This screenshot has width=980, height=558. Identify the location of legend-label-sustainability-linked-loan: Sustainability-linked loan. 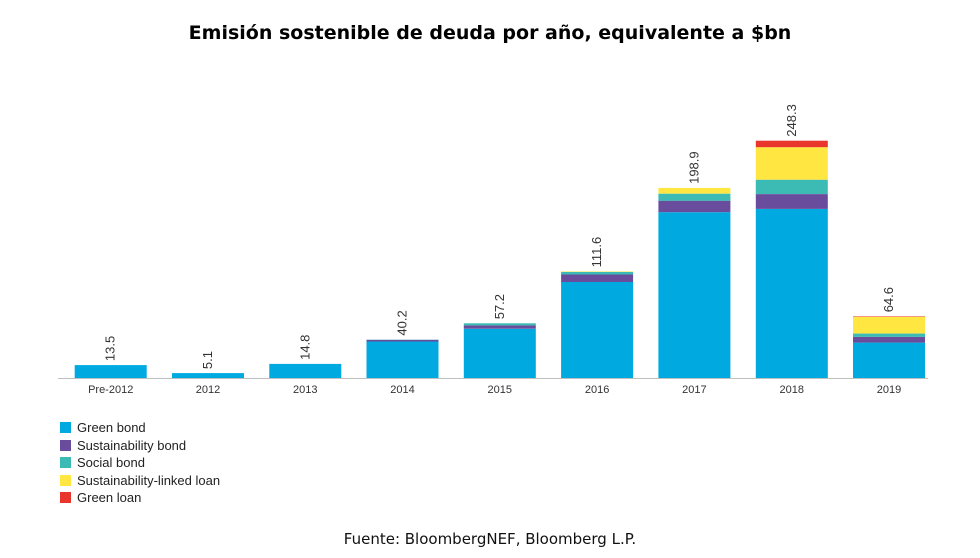
(149, 480).